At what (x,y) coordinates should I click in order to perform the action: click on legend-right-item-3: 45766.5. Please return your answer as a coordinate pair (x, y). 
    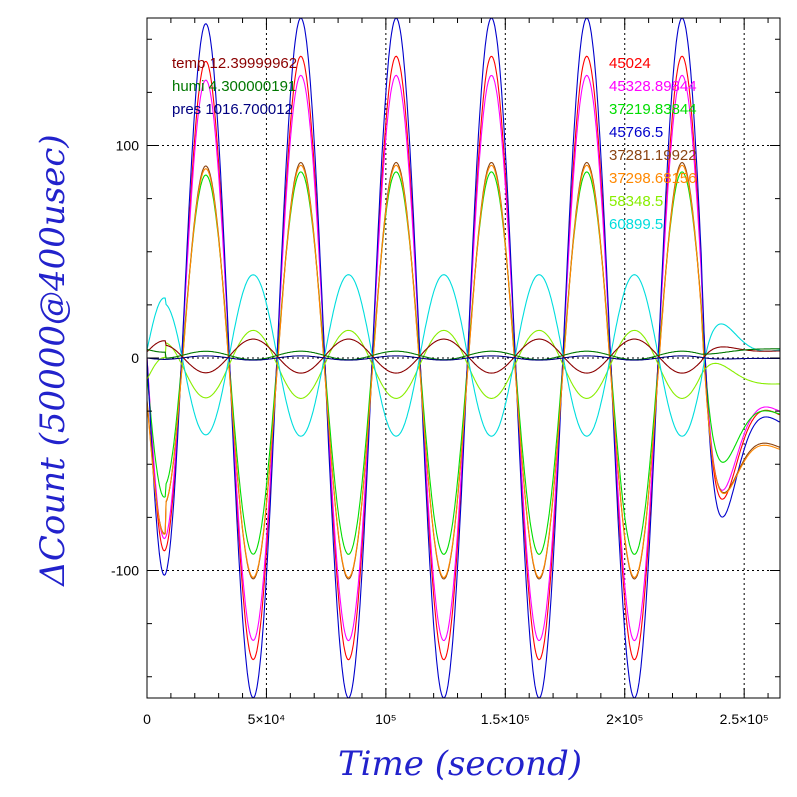
    Looking at the image, I should click on (636, 132).